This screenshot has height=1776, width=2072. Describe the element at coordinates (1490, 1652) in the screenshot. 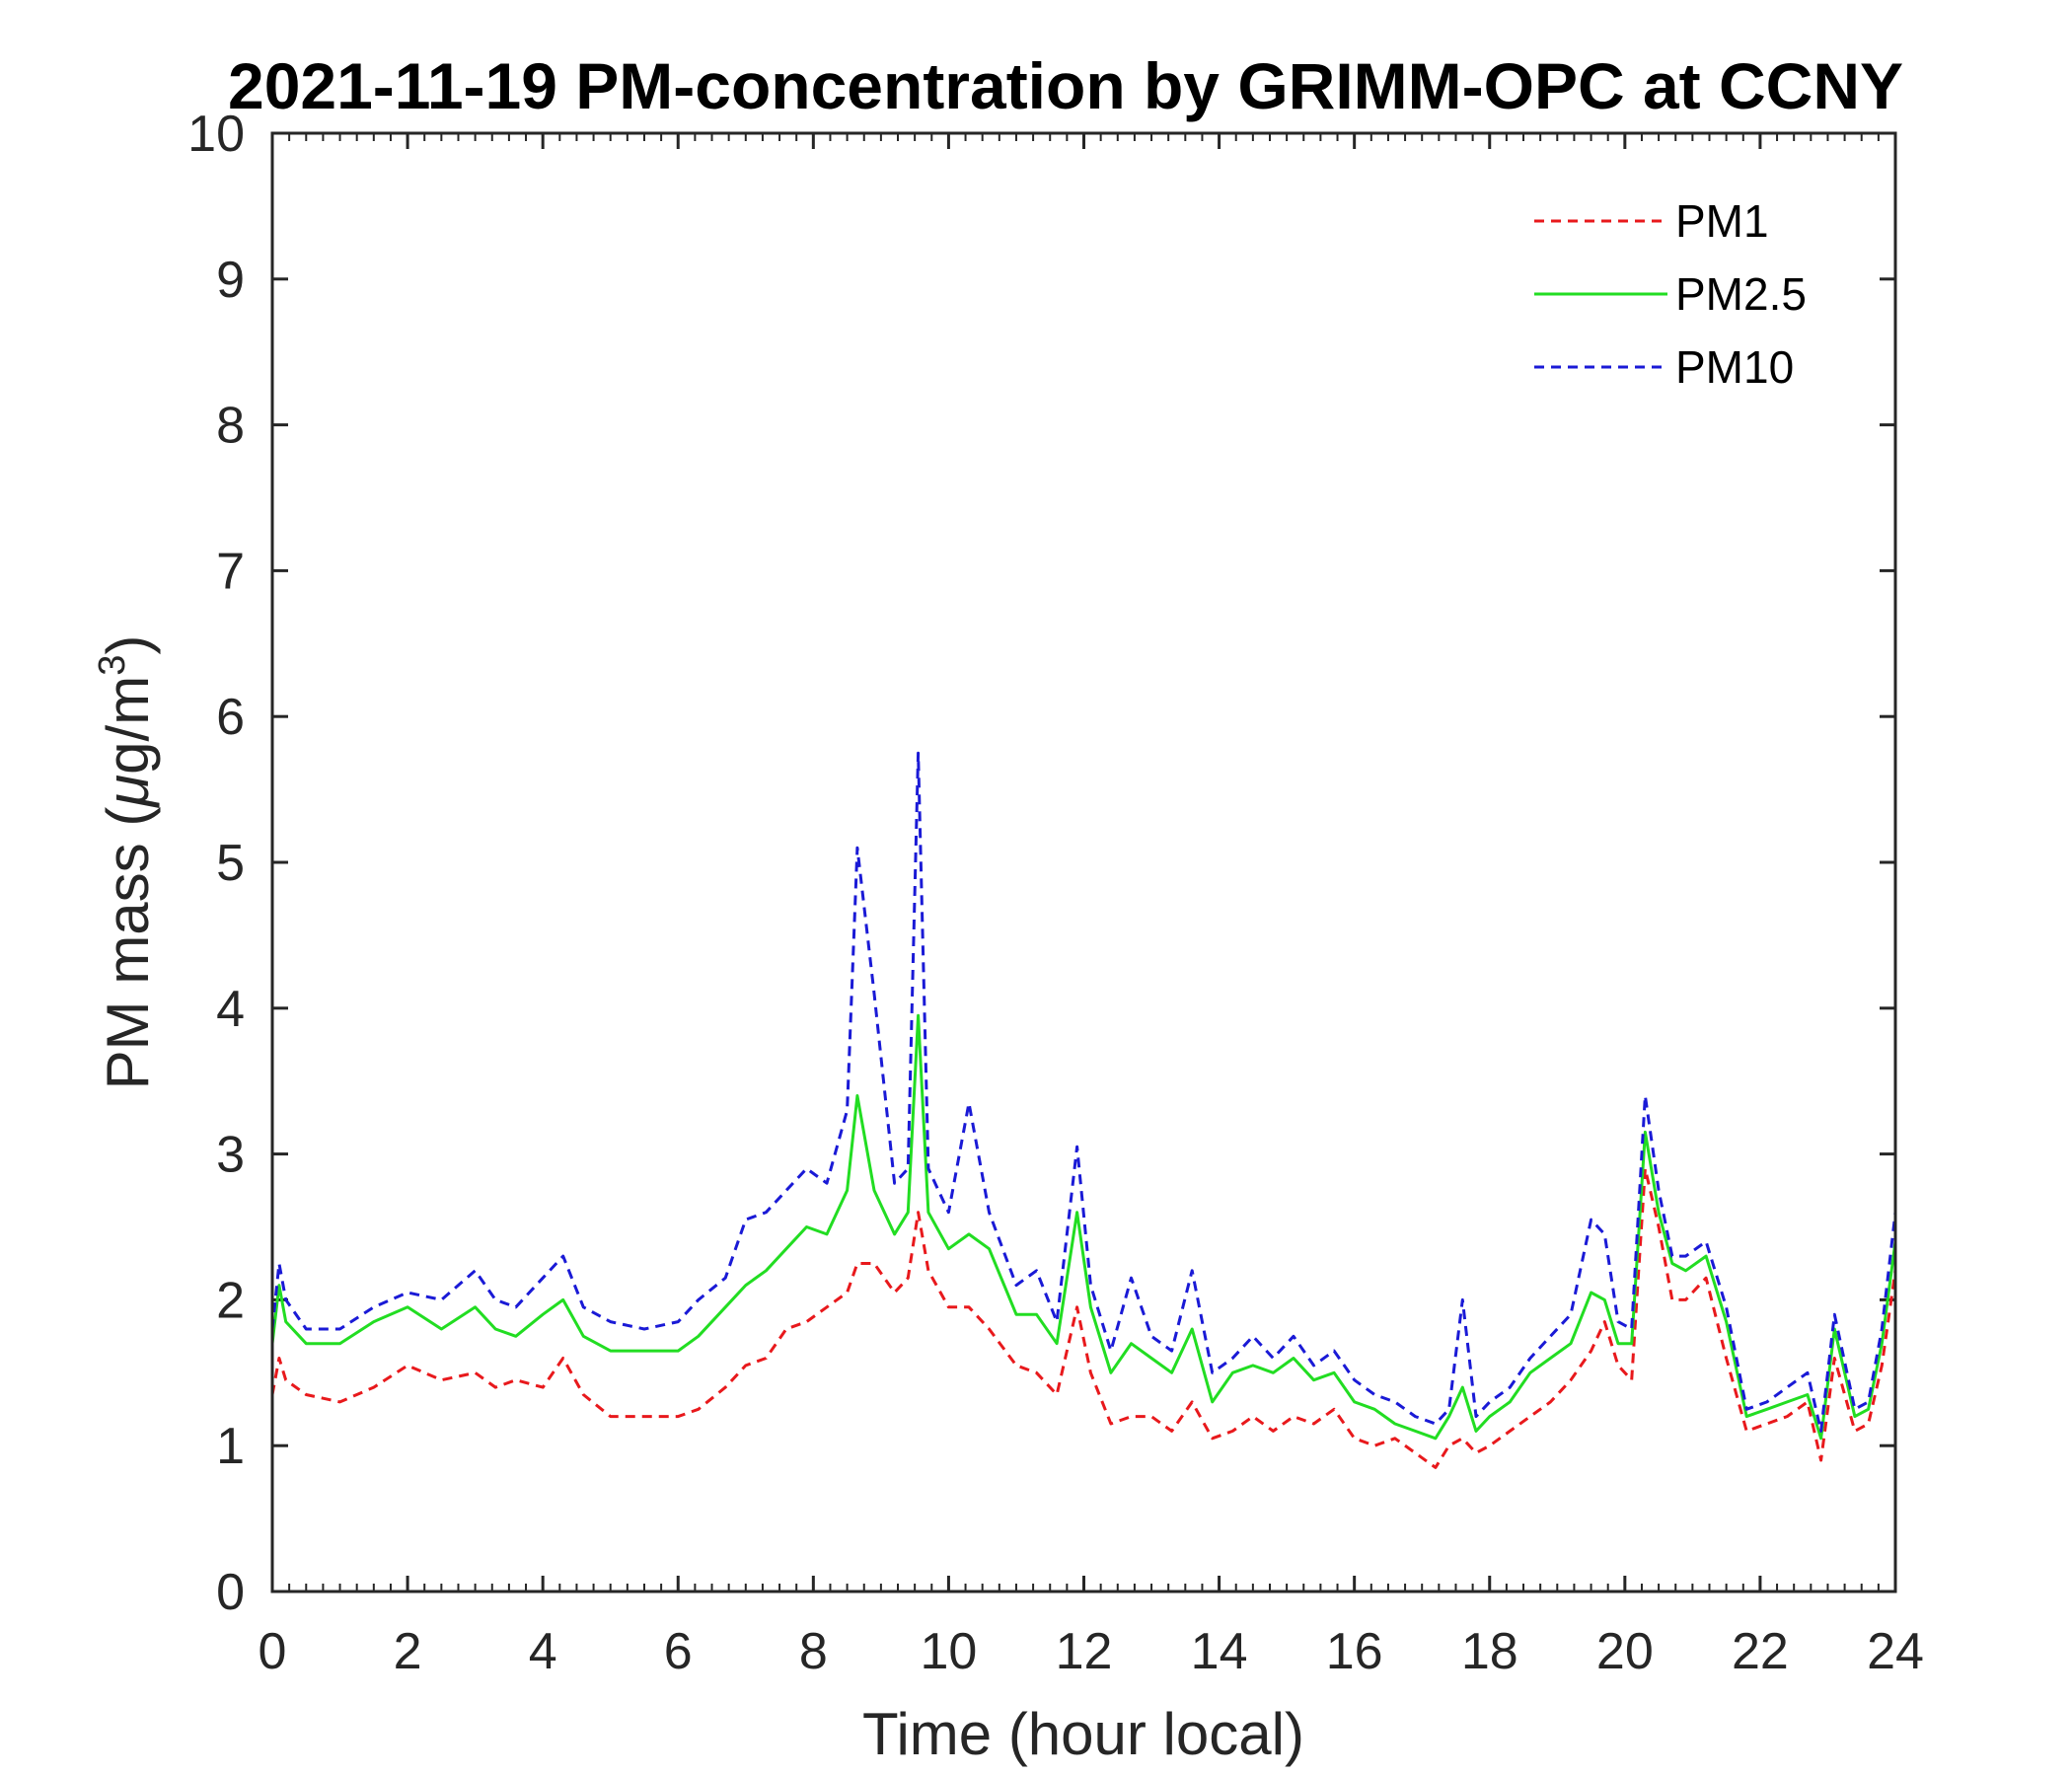

I see `x-tick-label: 18` at that location.